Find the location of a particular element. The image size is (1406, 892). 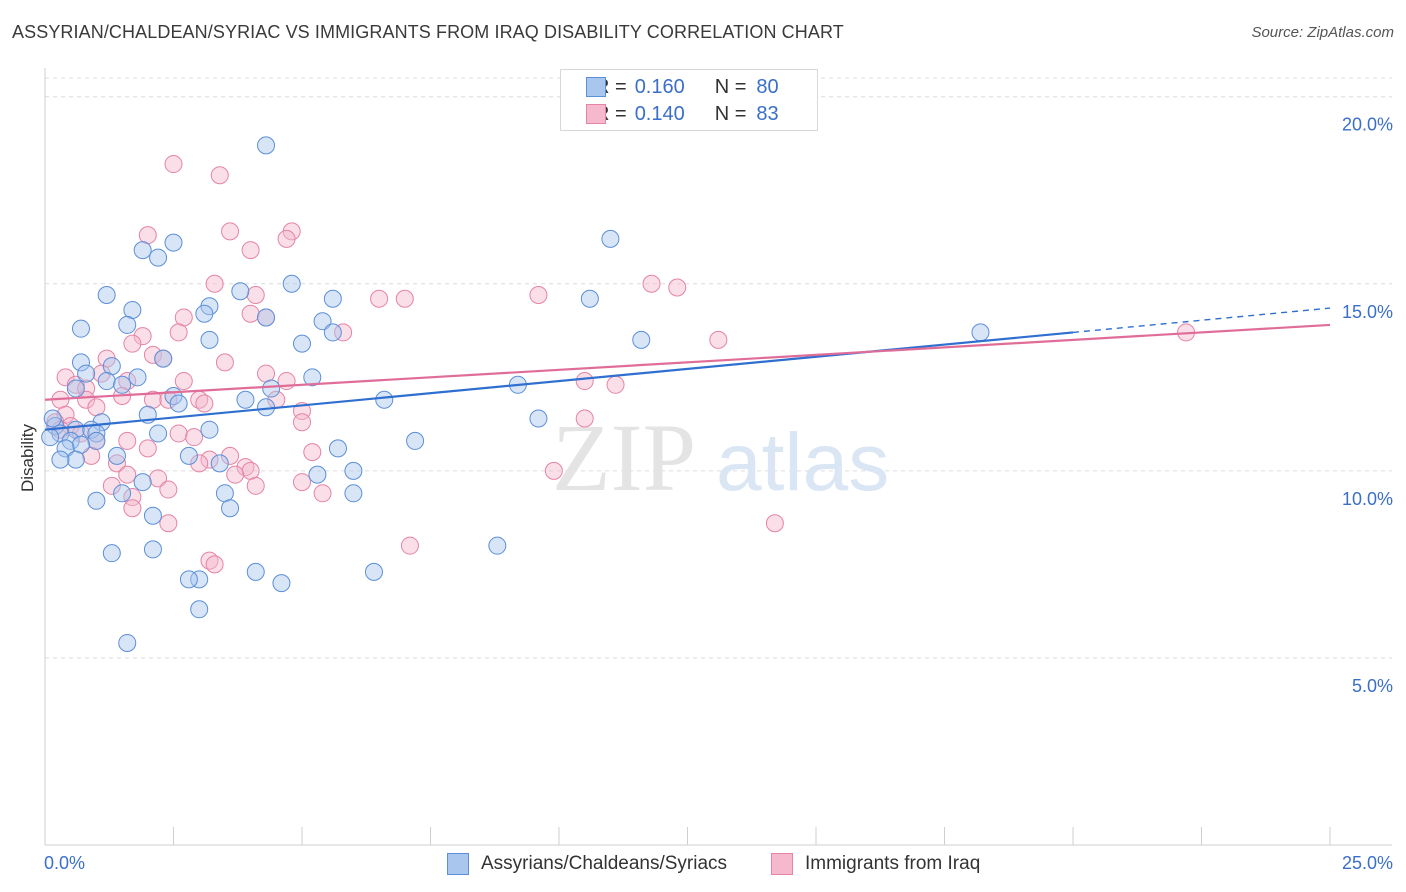

legend-label-assyrians: Assyrians/Chaldeans/Syriacs is located at coordinates (604, 863).